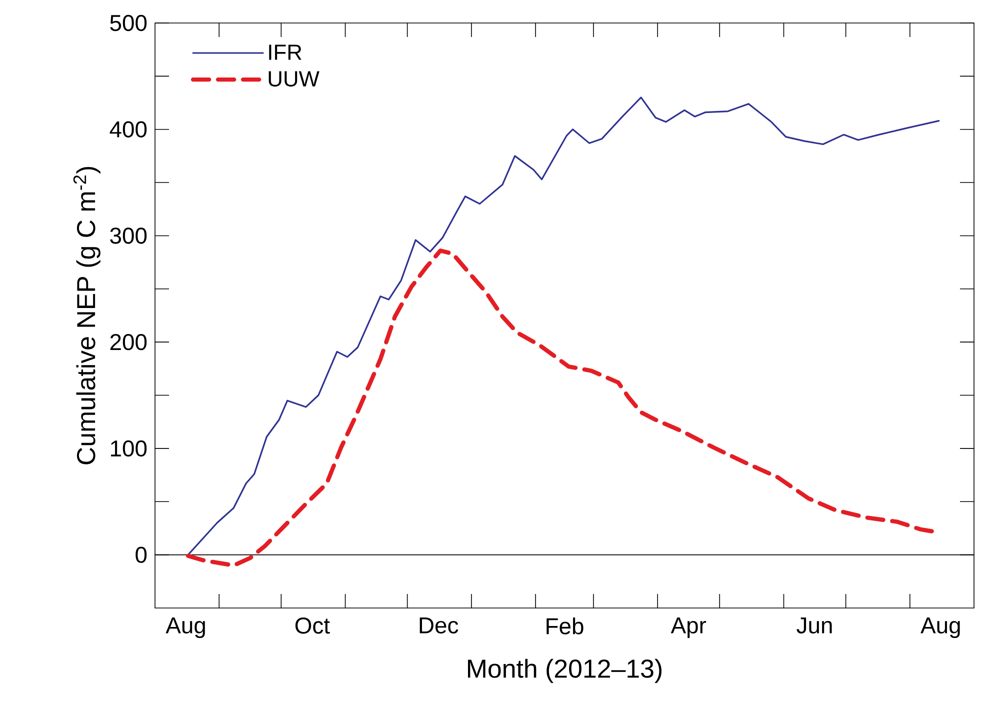 This screenshot has height=717, width=984. What do you see at coordinates (688, 628) in the screenshot?
I see `x-tick-label: Apr` at bounding box center [688, 628].